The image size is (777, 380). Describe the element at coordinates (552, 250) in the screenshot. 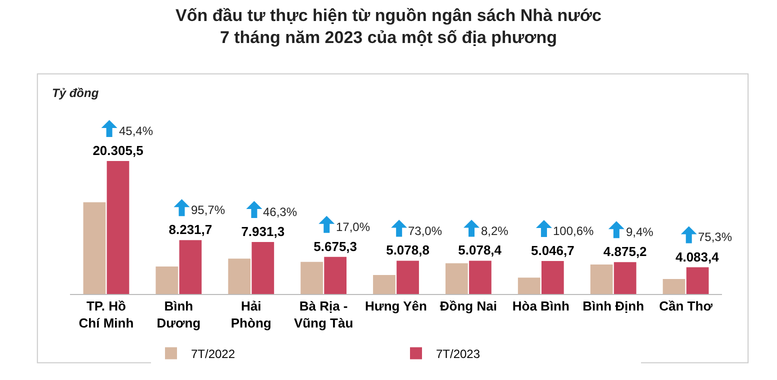

I see `data-label: 5.046,7` at that location.